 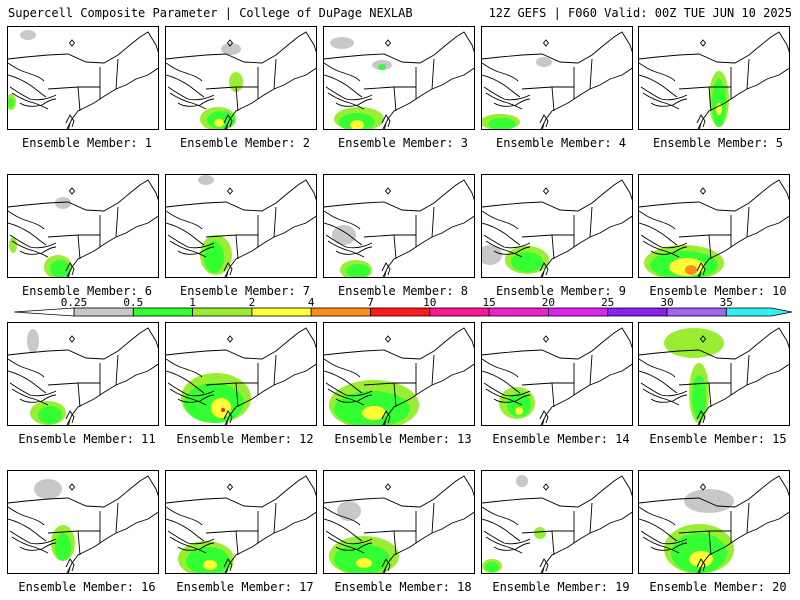 What do you see at coordinates (245, 587) in the screenshot?
I see `member-label: Ensemble Member: 17` at bounding box center [245, 587].